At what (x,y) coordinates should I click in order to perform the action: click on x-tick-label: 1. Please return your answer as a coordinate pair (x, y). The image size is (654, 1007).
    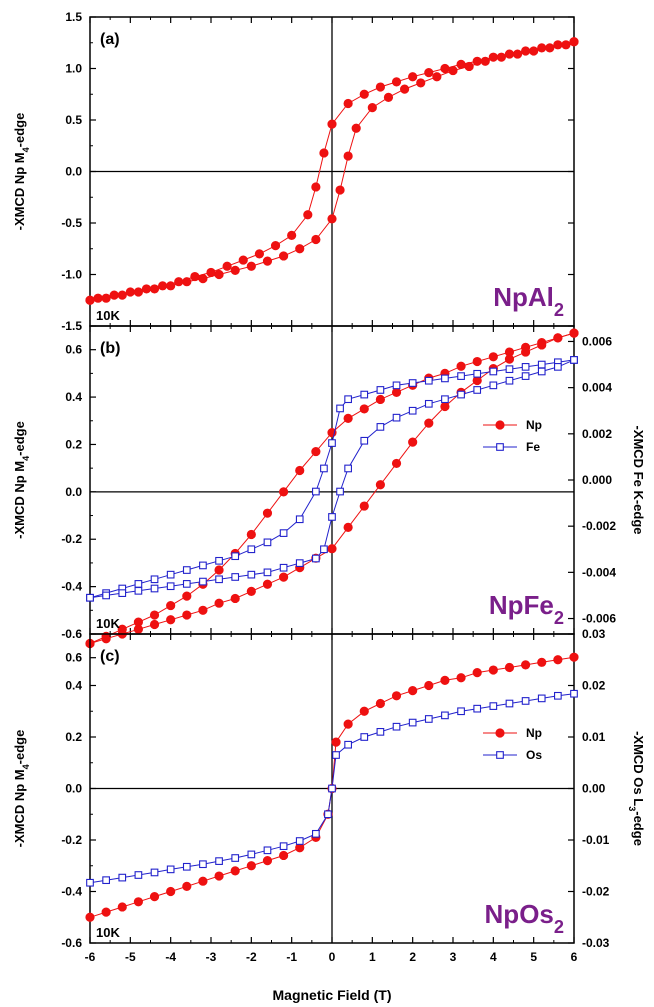
    Looking at the image, I should click on (372, 957).